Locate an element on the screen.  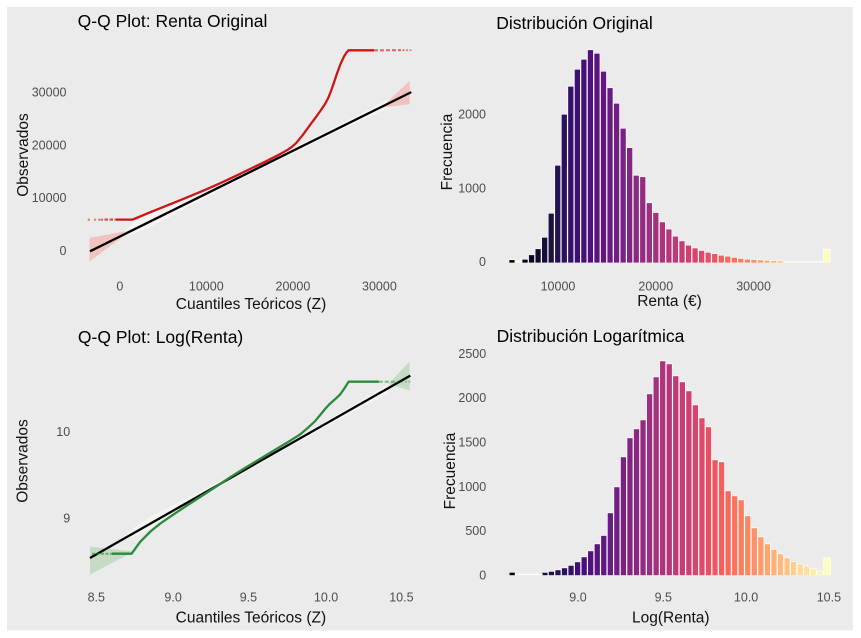
svg-text: Q-Q Plot: Renta Original is located at coordinates (173, 21).